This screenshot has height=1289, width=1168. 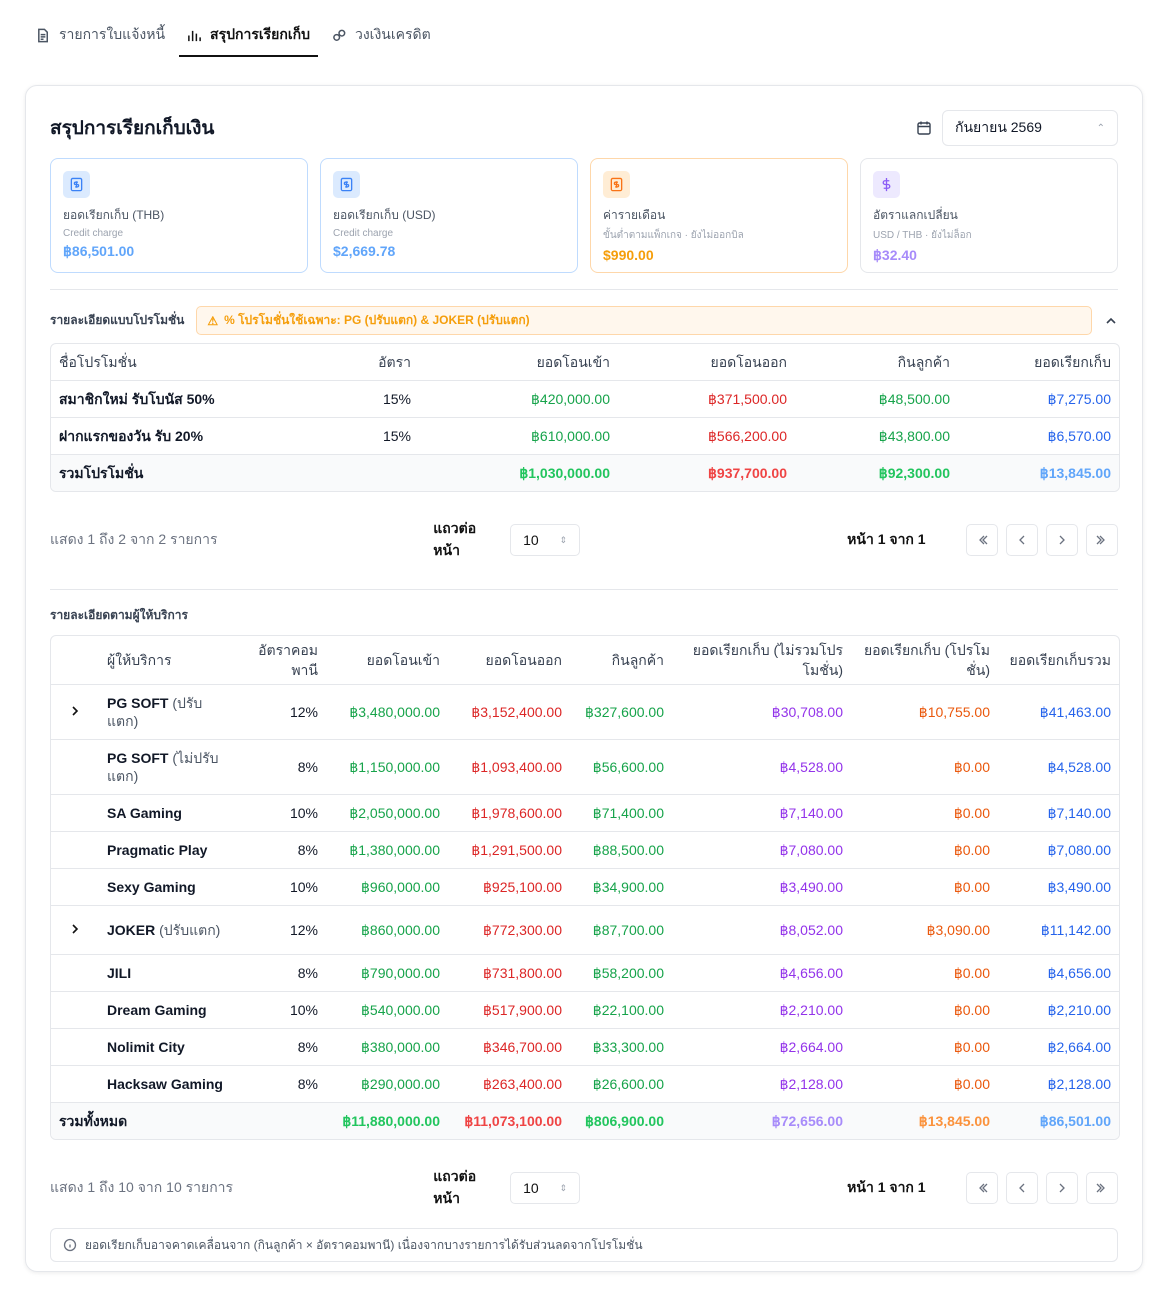 I want to click on cell: ฿71,400.00, so click(x=621, y=813).